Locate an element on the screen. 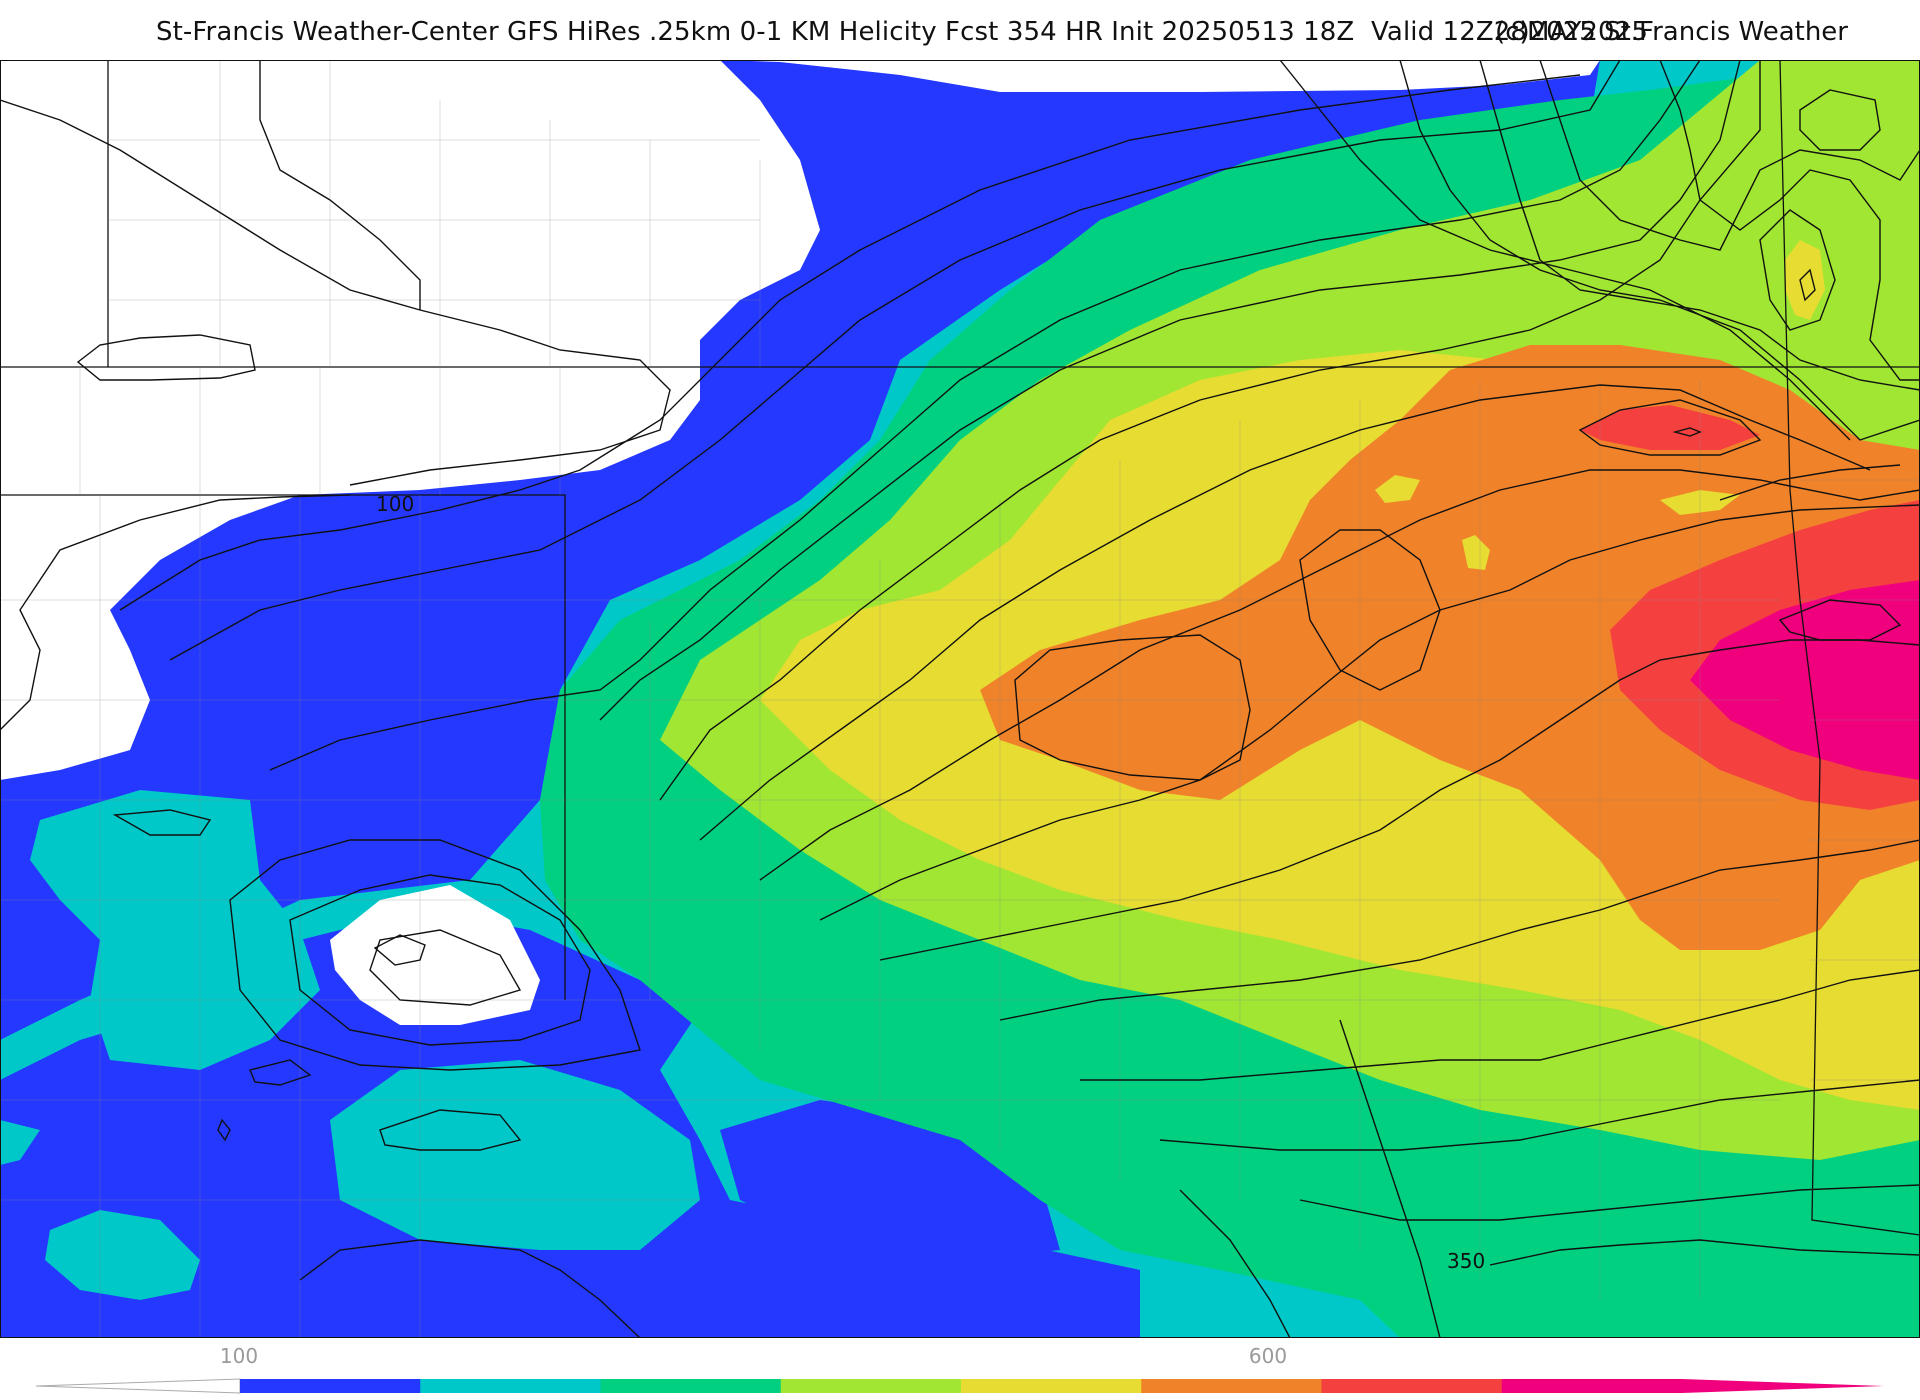  band-350-pocket-ne is located at coordinates (1805, 280).